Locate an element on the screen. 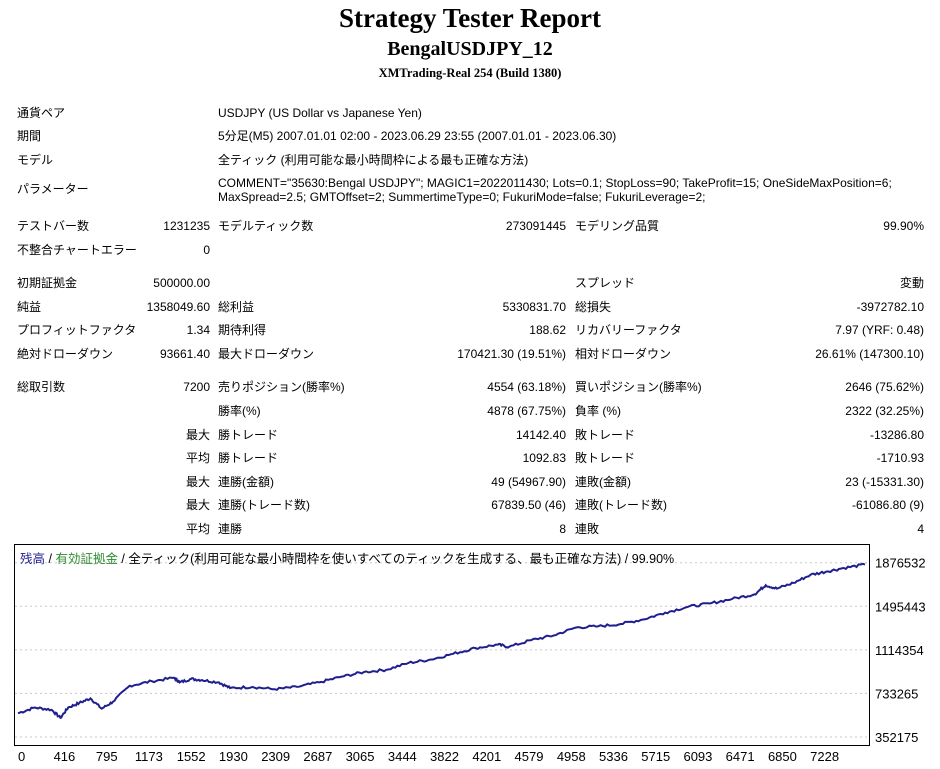  legend-equity: 有効証拠金 is located at coordinates (86, 558).